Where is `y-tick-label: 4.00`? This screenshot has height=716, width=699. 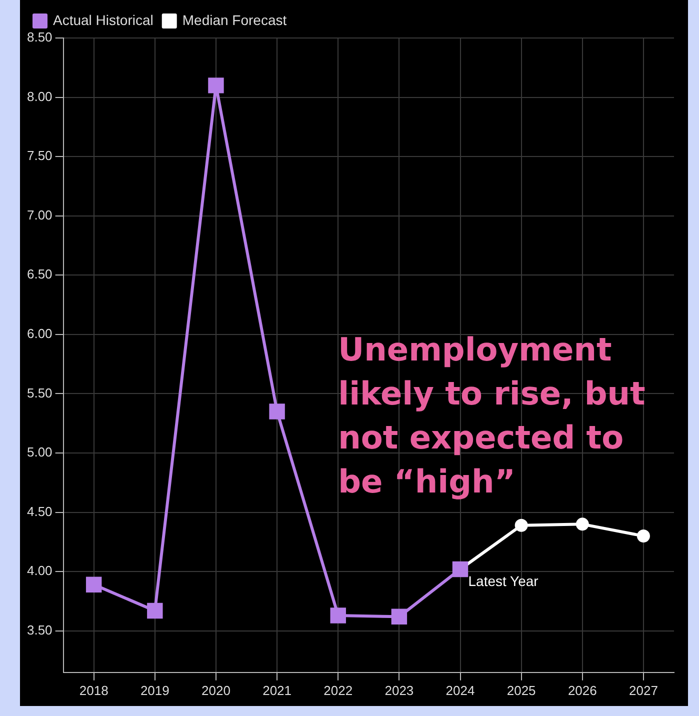
y-tick-label: 4.00 is located at coordinates (39, 570).